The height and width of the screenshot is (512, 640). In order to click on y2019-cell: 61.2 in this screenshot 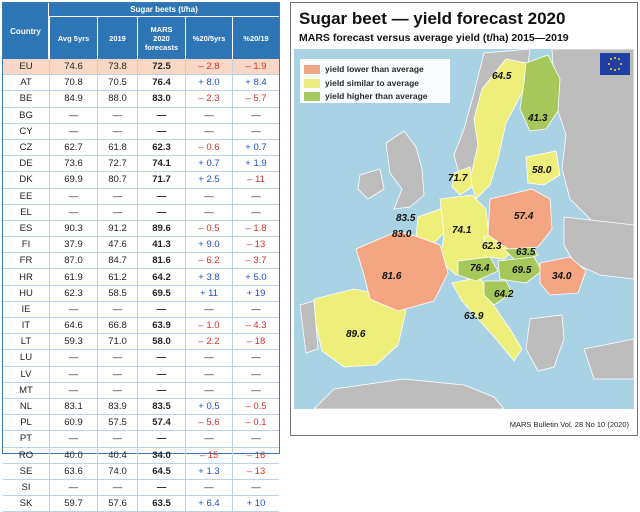, I will do `click(117, 277)`.